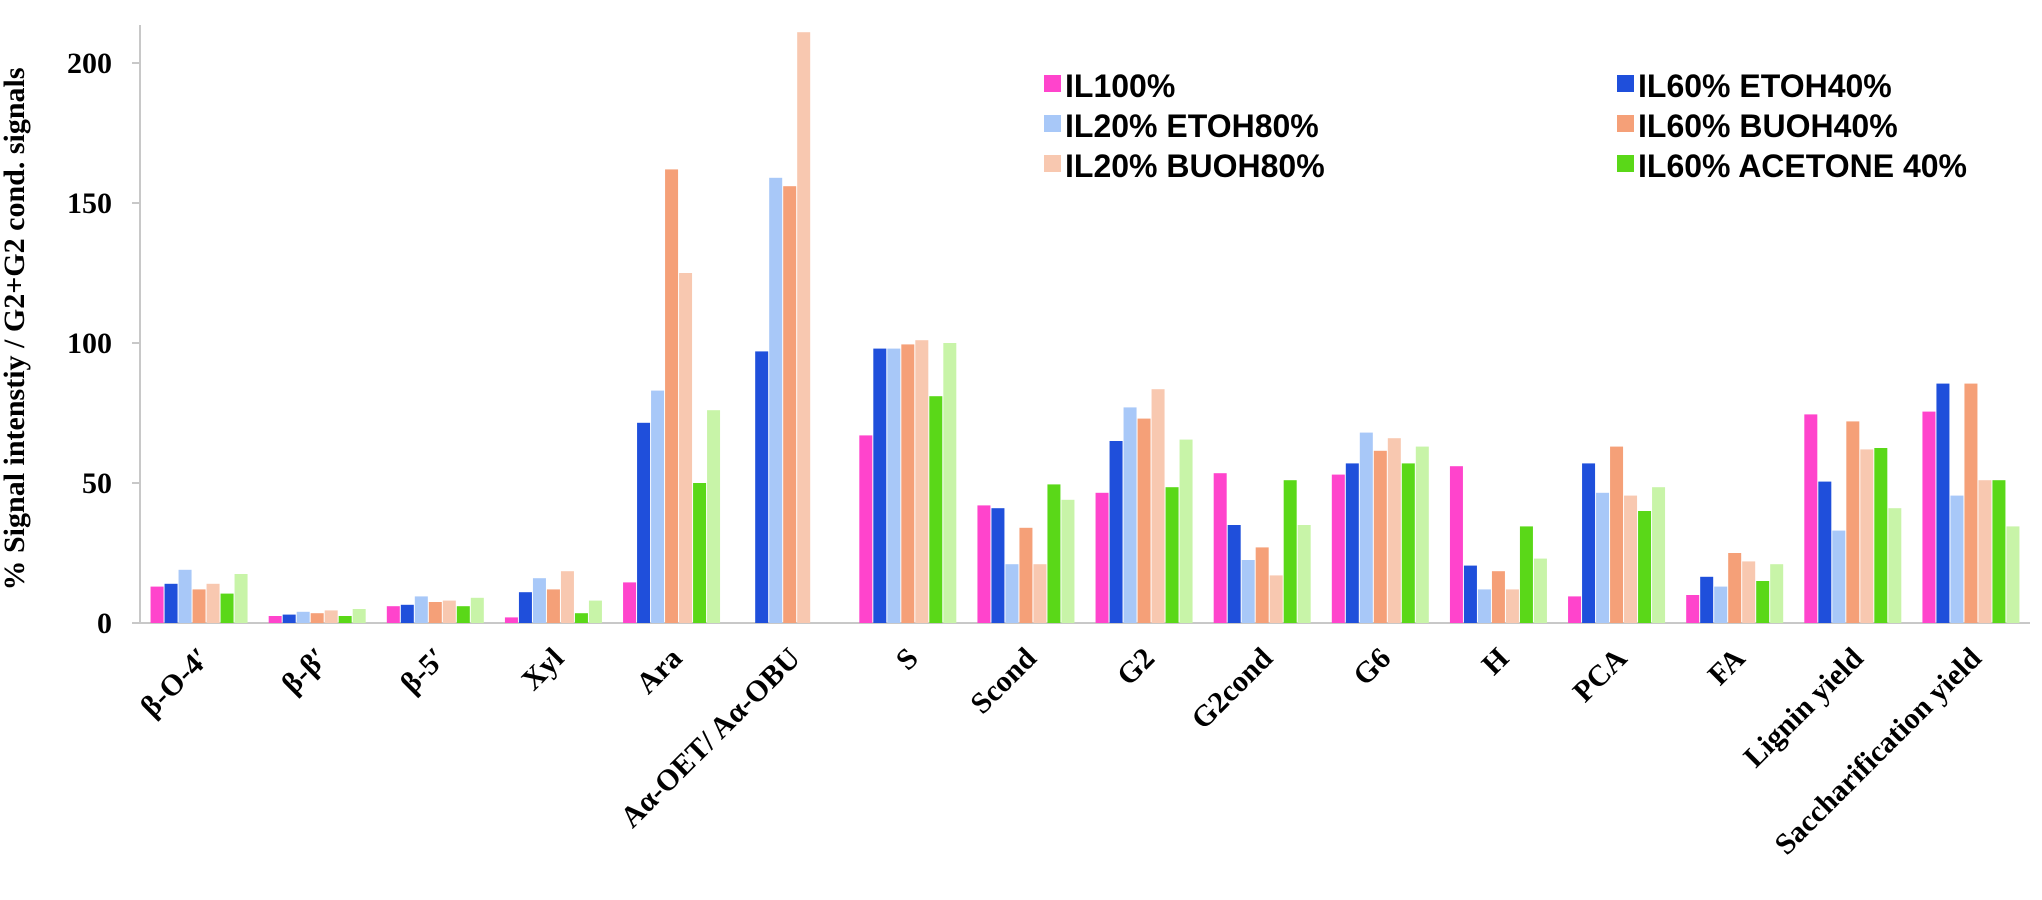 The image size is (2042, 900). Describe the element at coordinates (1802, 166) in the screenshot. I see `legend-label: IL60% ACETONE 40%` at that location.